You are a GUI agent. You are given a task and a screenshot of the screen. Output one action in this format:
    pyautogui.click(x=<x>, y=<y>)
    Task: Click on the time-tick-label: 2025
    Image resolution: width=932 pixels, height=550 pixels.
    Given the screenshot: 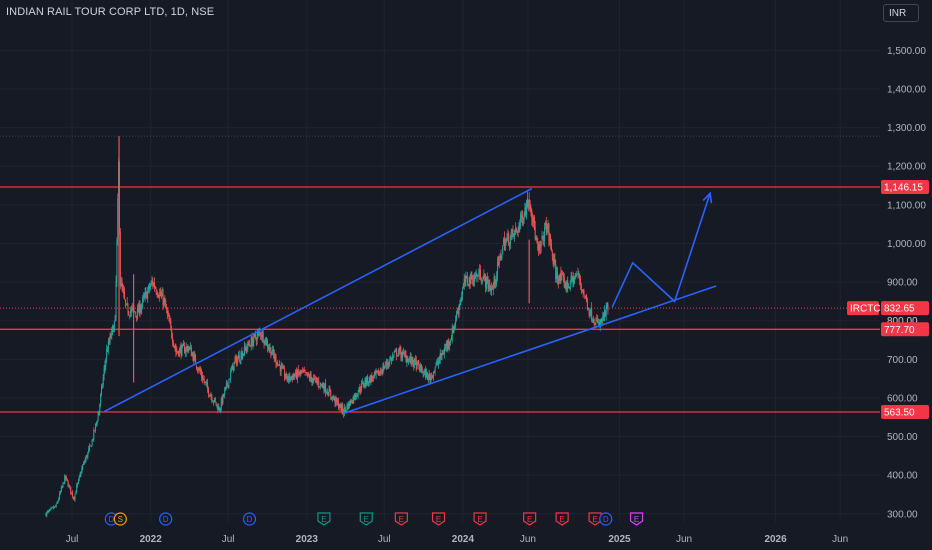 What is the action you would take?
    pyautogui.click(x=619, y=539)
    